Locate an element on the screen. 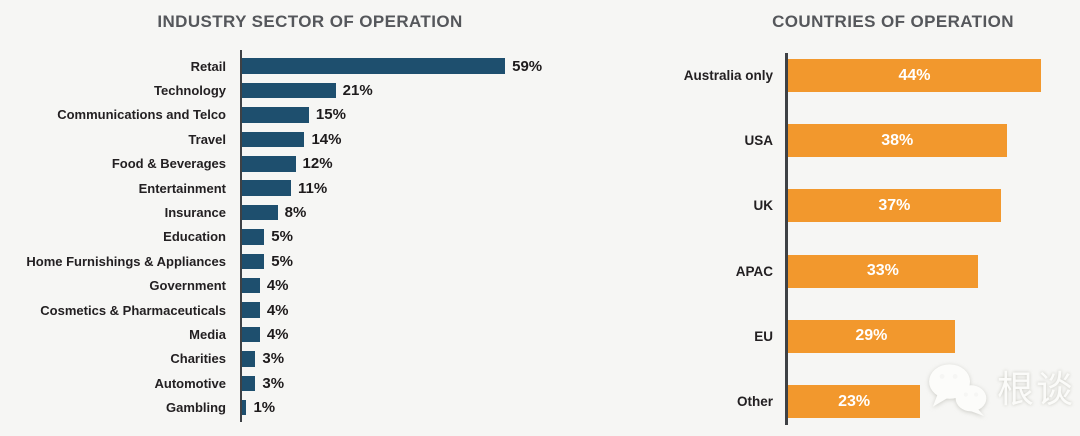  bar-row: Charities 3% is located at coordinates (270, 359).